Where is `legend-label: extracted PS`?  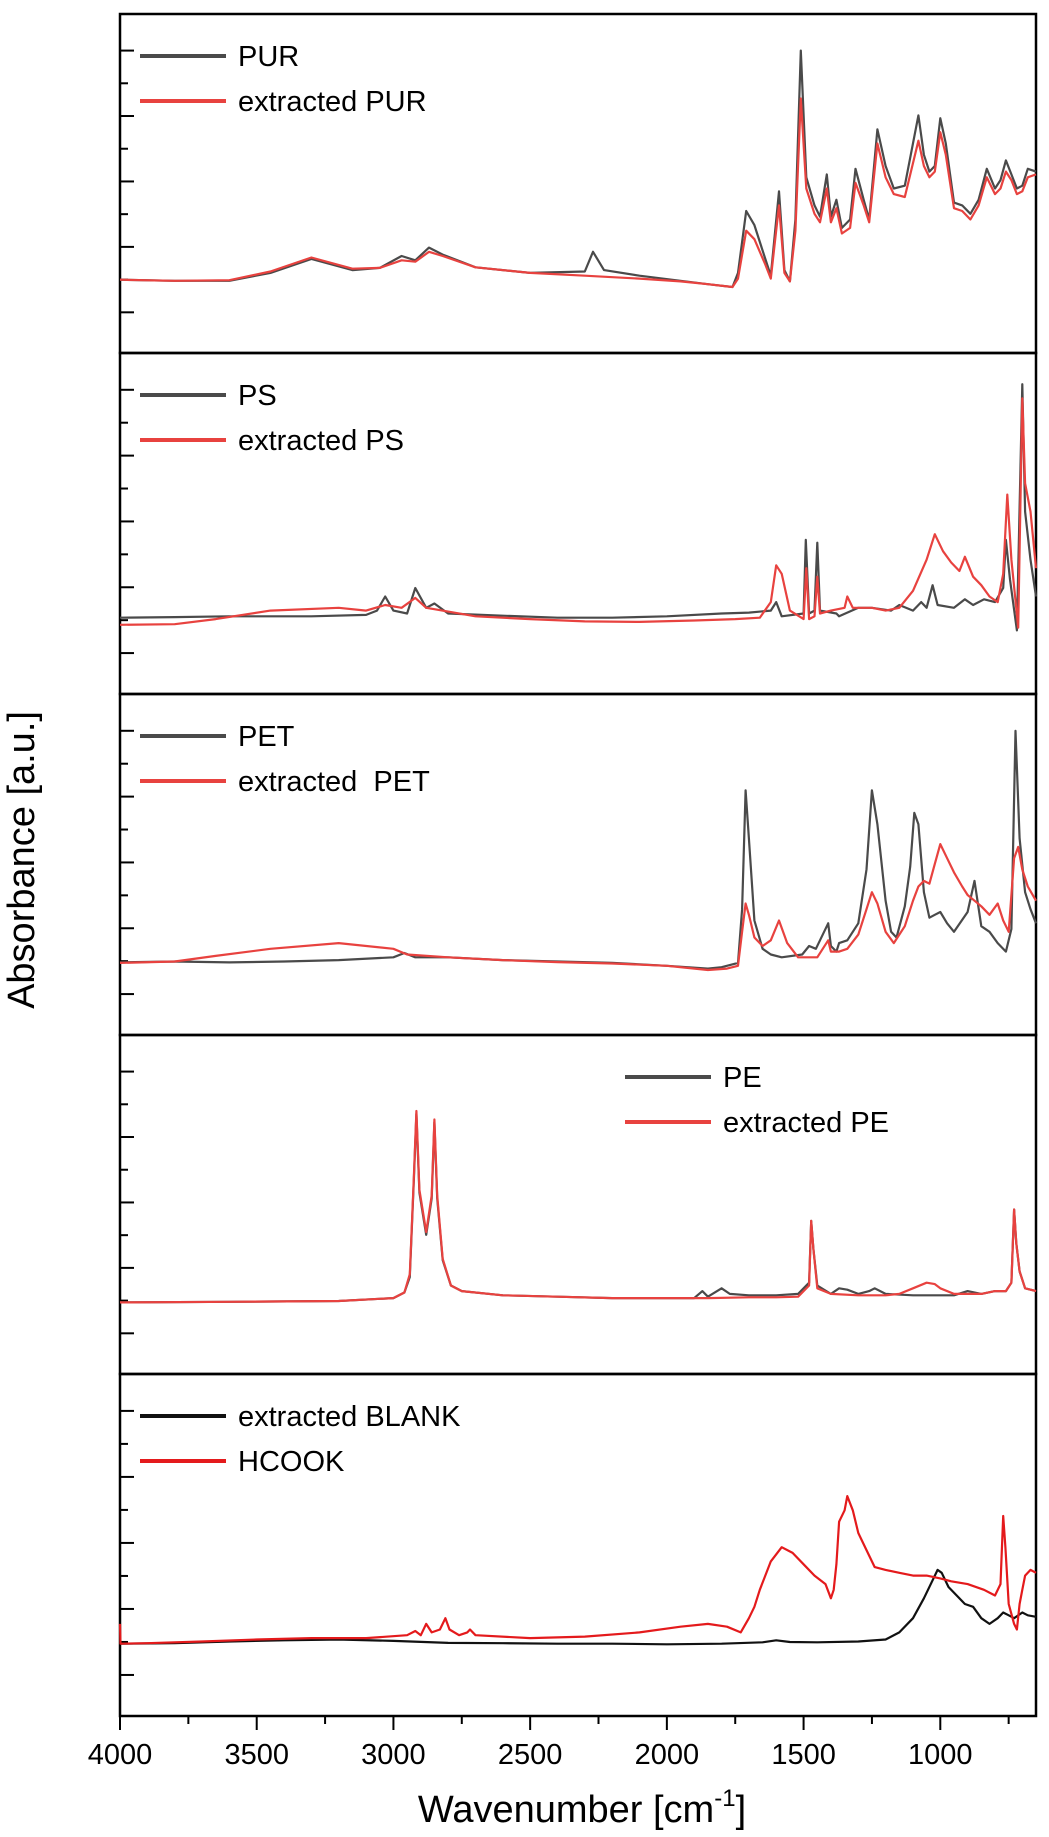 legend-label: extracted PS is located at coordinates (321, 441).